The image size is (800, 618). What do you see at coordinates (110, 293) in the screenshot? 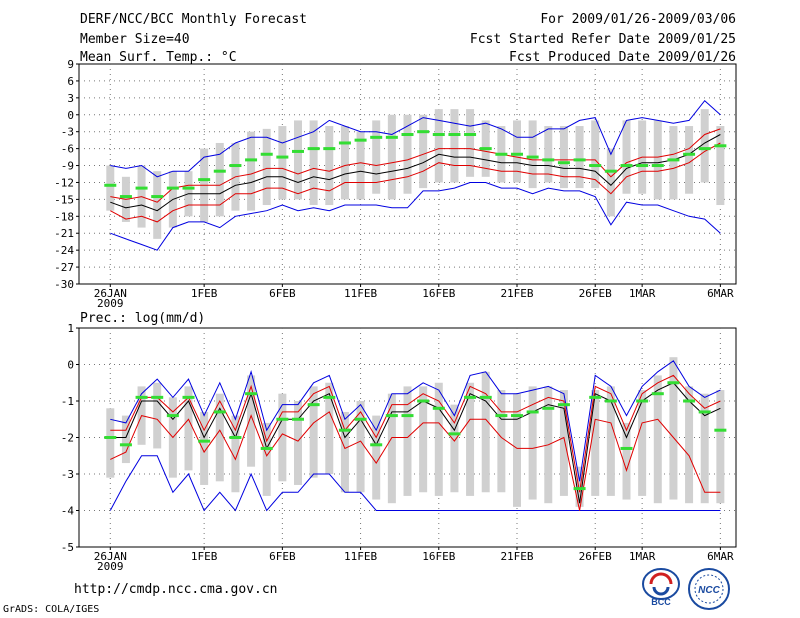
I see `temp-xtick-label: 26JAN` at bounding box center [110, 293].